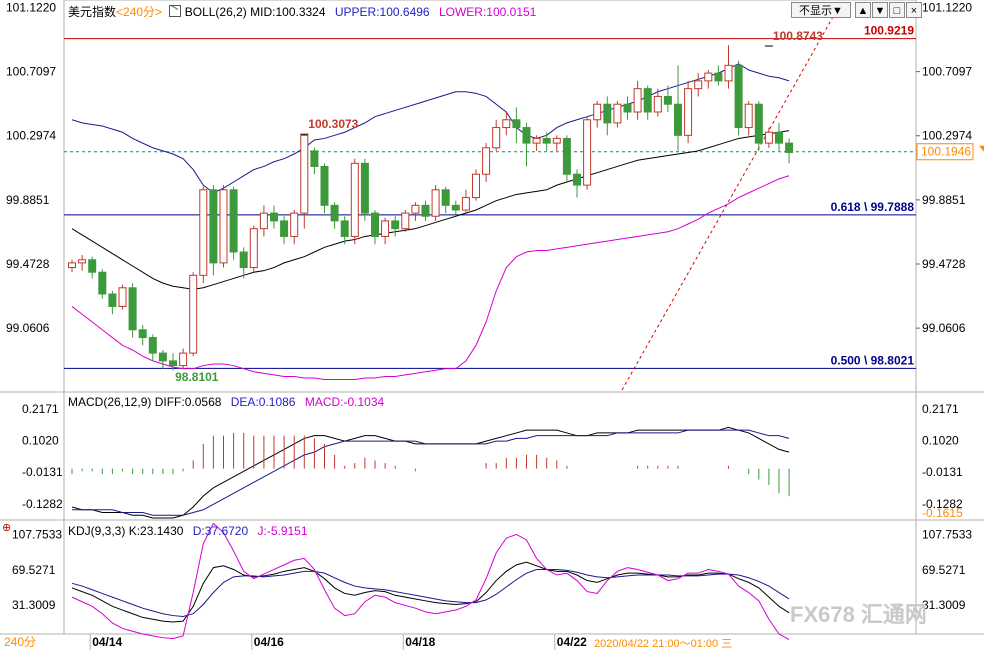  I want to click on macd-tick-right: 0.2171, so click(940, 409).